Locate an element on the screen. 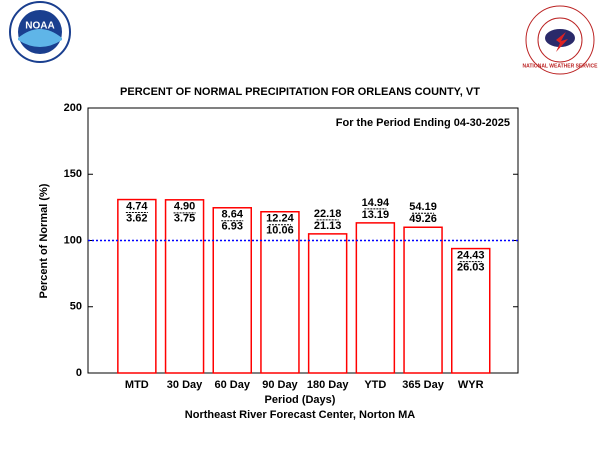 This screenshot has width=600, height=450. x-axis-label: Period (Days) is located at coordinates (300, 400).